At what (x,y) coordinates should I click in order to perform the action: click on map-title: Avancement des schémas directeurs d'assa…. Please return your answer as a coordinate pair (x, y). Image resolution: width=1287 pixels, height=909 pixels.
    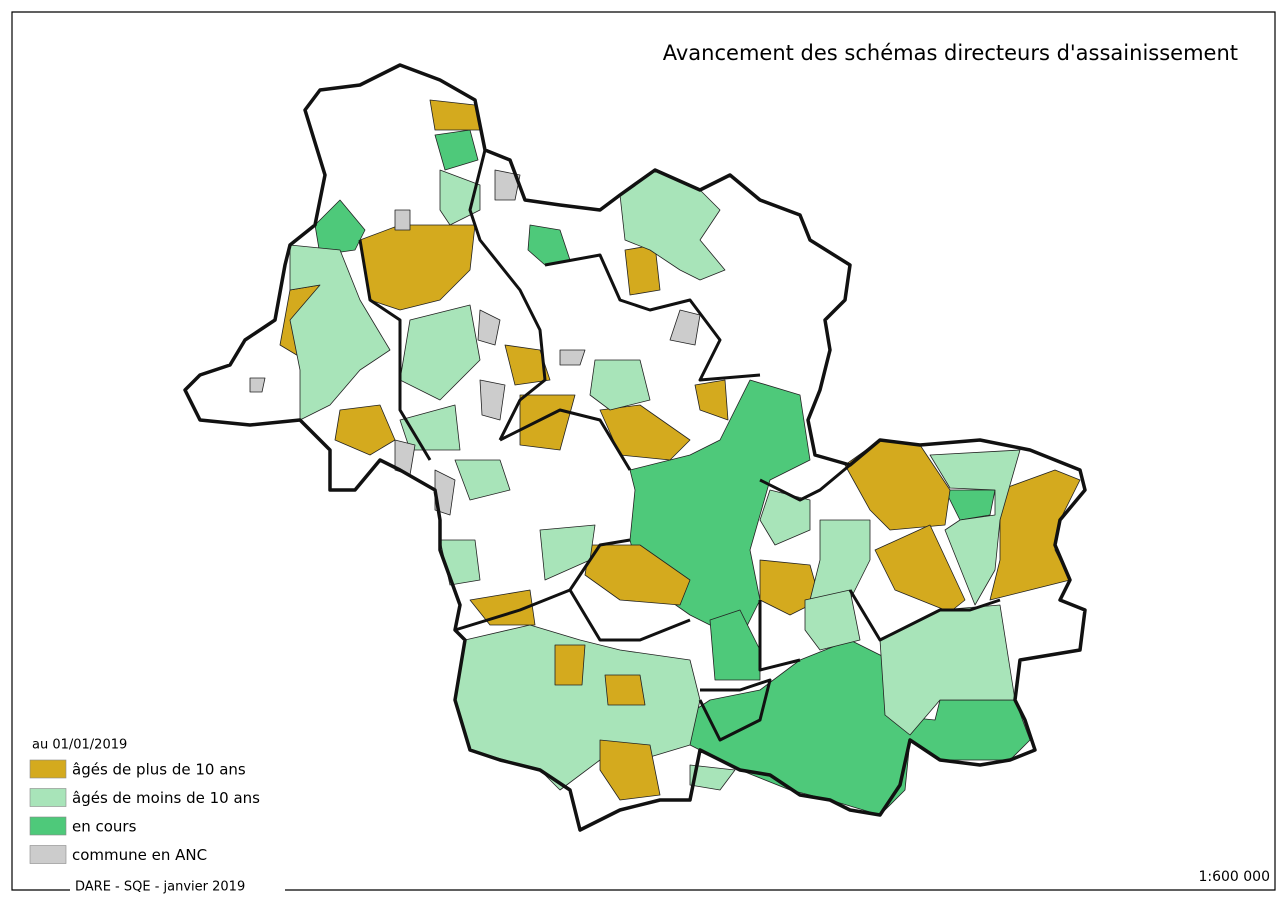
    Looking at the image, I should click on (950, 53).